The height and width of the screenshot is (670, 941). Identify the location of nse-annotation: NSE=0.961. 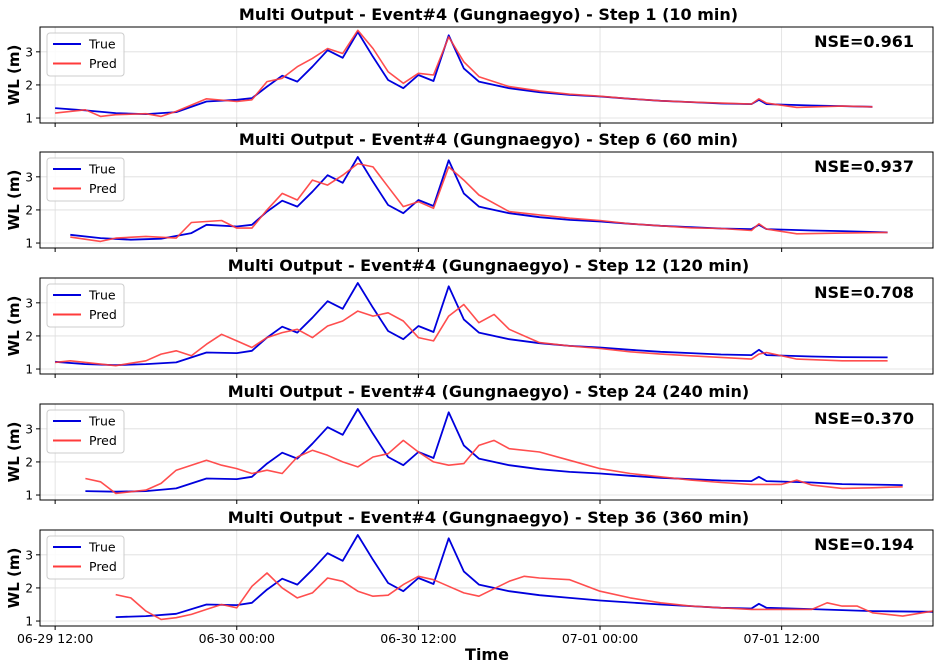
(864, 41).